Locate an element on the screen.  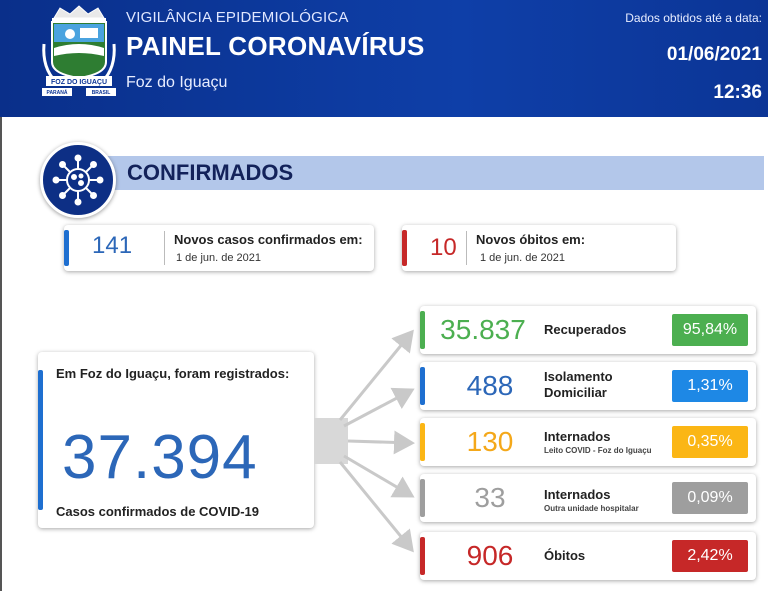
left-divider is located at coordinates (1, 354).